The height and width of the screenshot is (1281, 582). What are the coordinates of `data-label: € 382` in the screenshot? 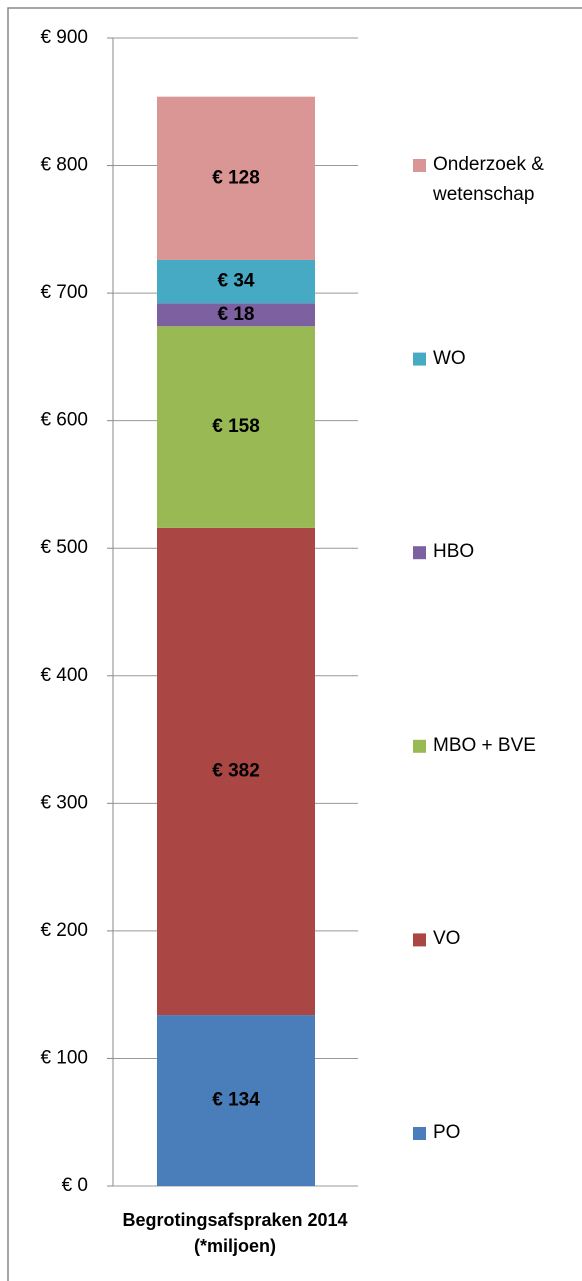 It's located at (236, 770).